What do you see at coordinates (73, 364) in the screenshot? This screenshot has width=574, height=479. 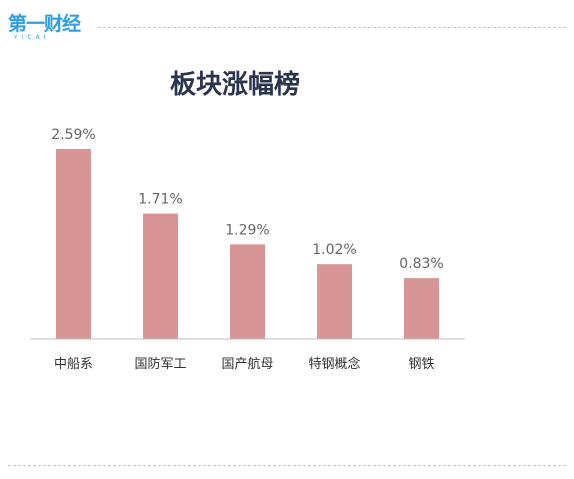 I see `category-label-0: 中船系` at bounding box center [73, 364].